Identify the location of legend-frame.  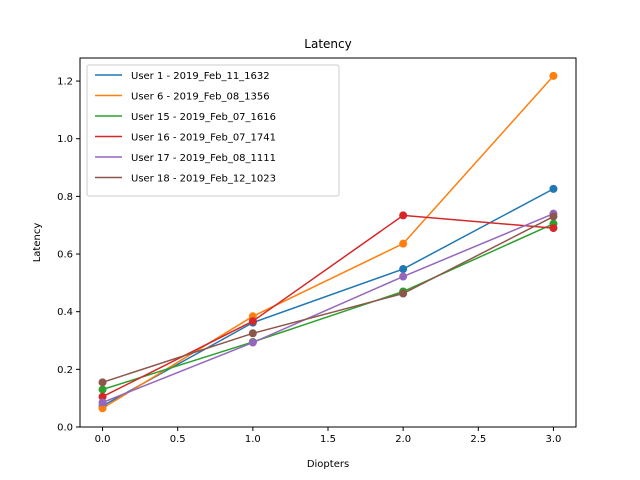
(213, 130).